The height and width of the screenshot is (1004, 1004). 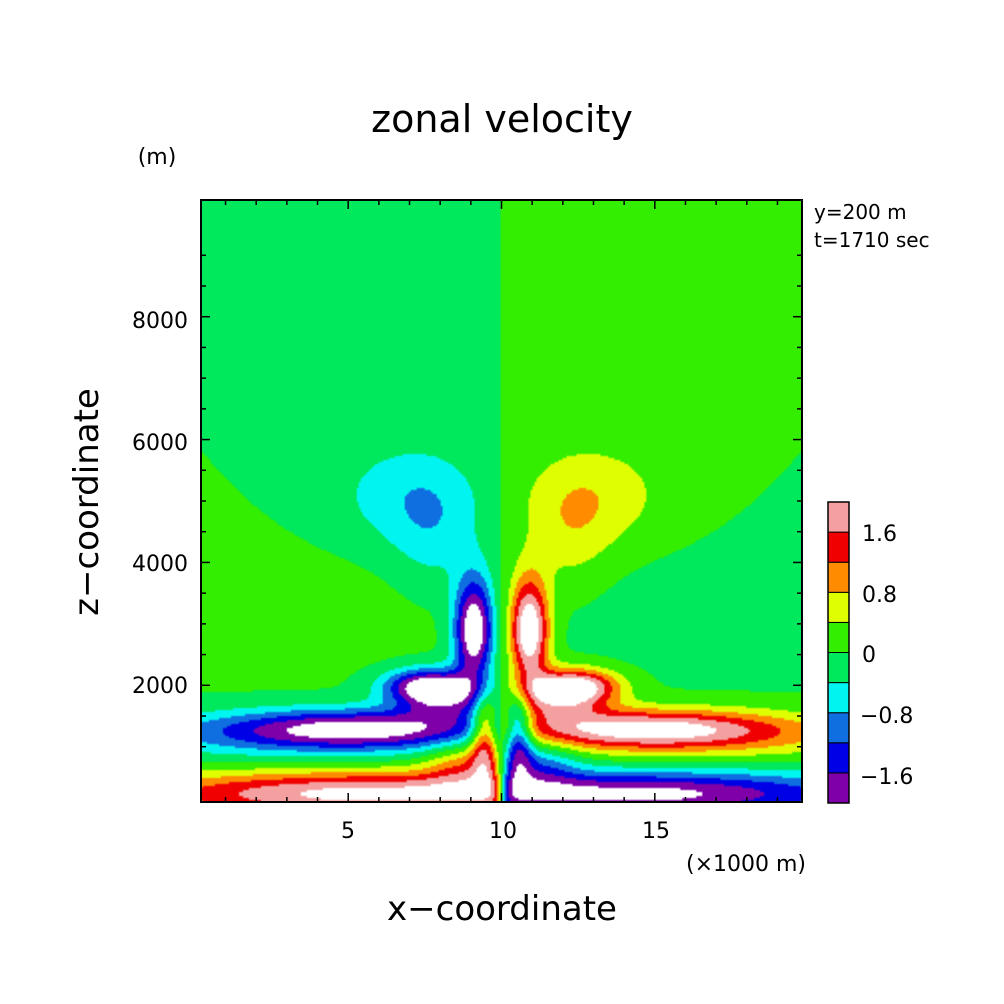 What do you see at coordinates (160, 443) in the screenshot?
I see `y-tick-label: 6000` at bounding box center [160, 443].